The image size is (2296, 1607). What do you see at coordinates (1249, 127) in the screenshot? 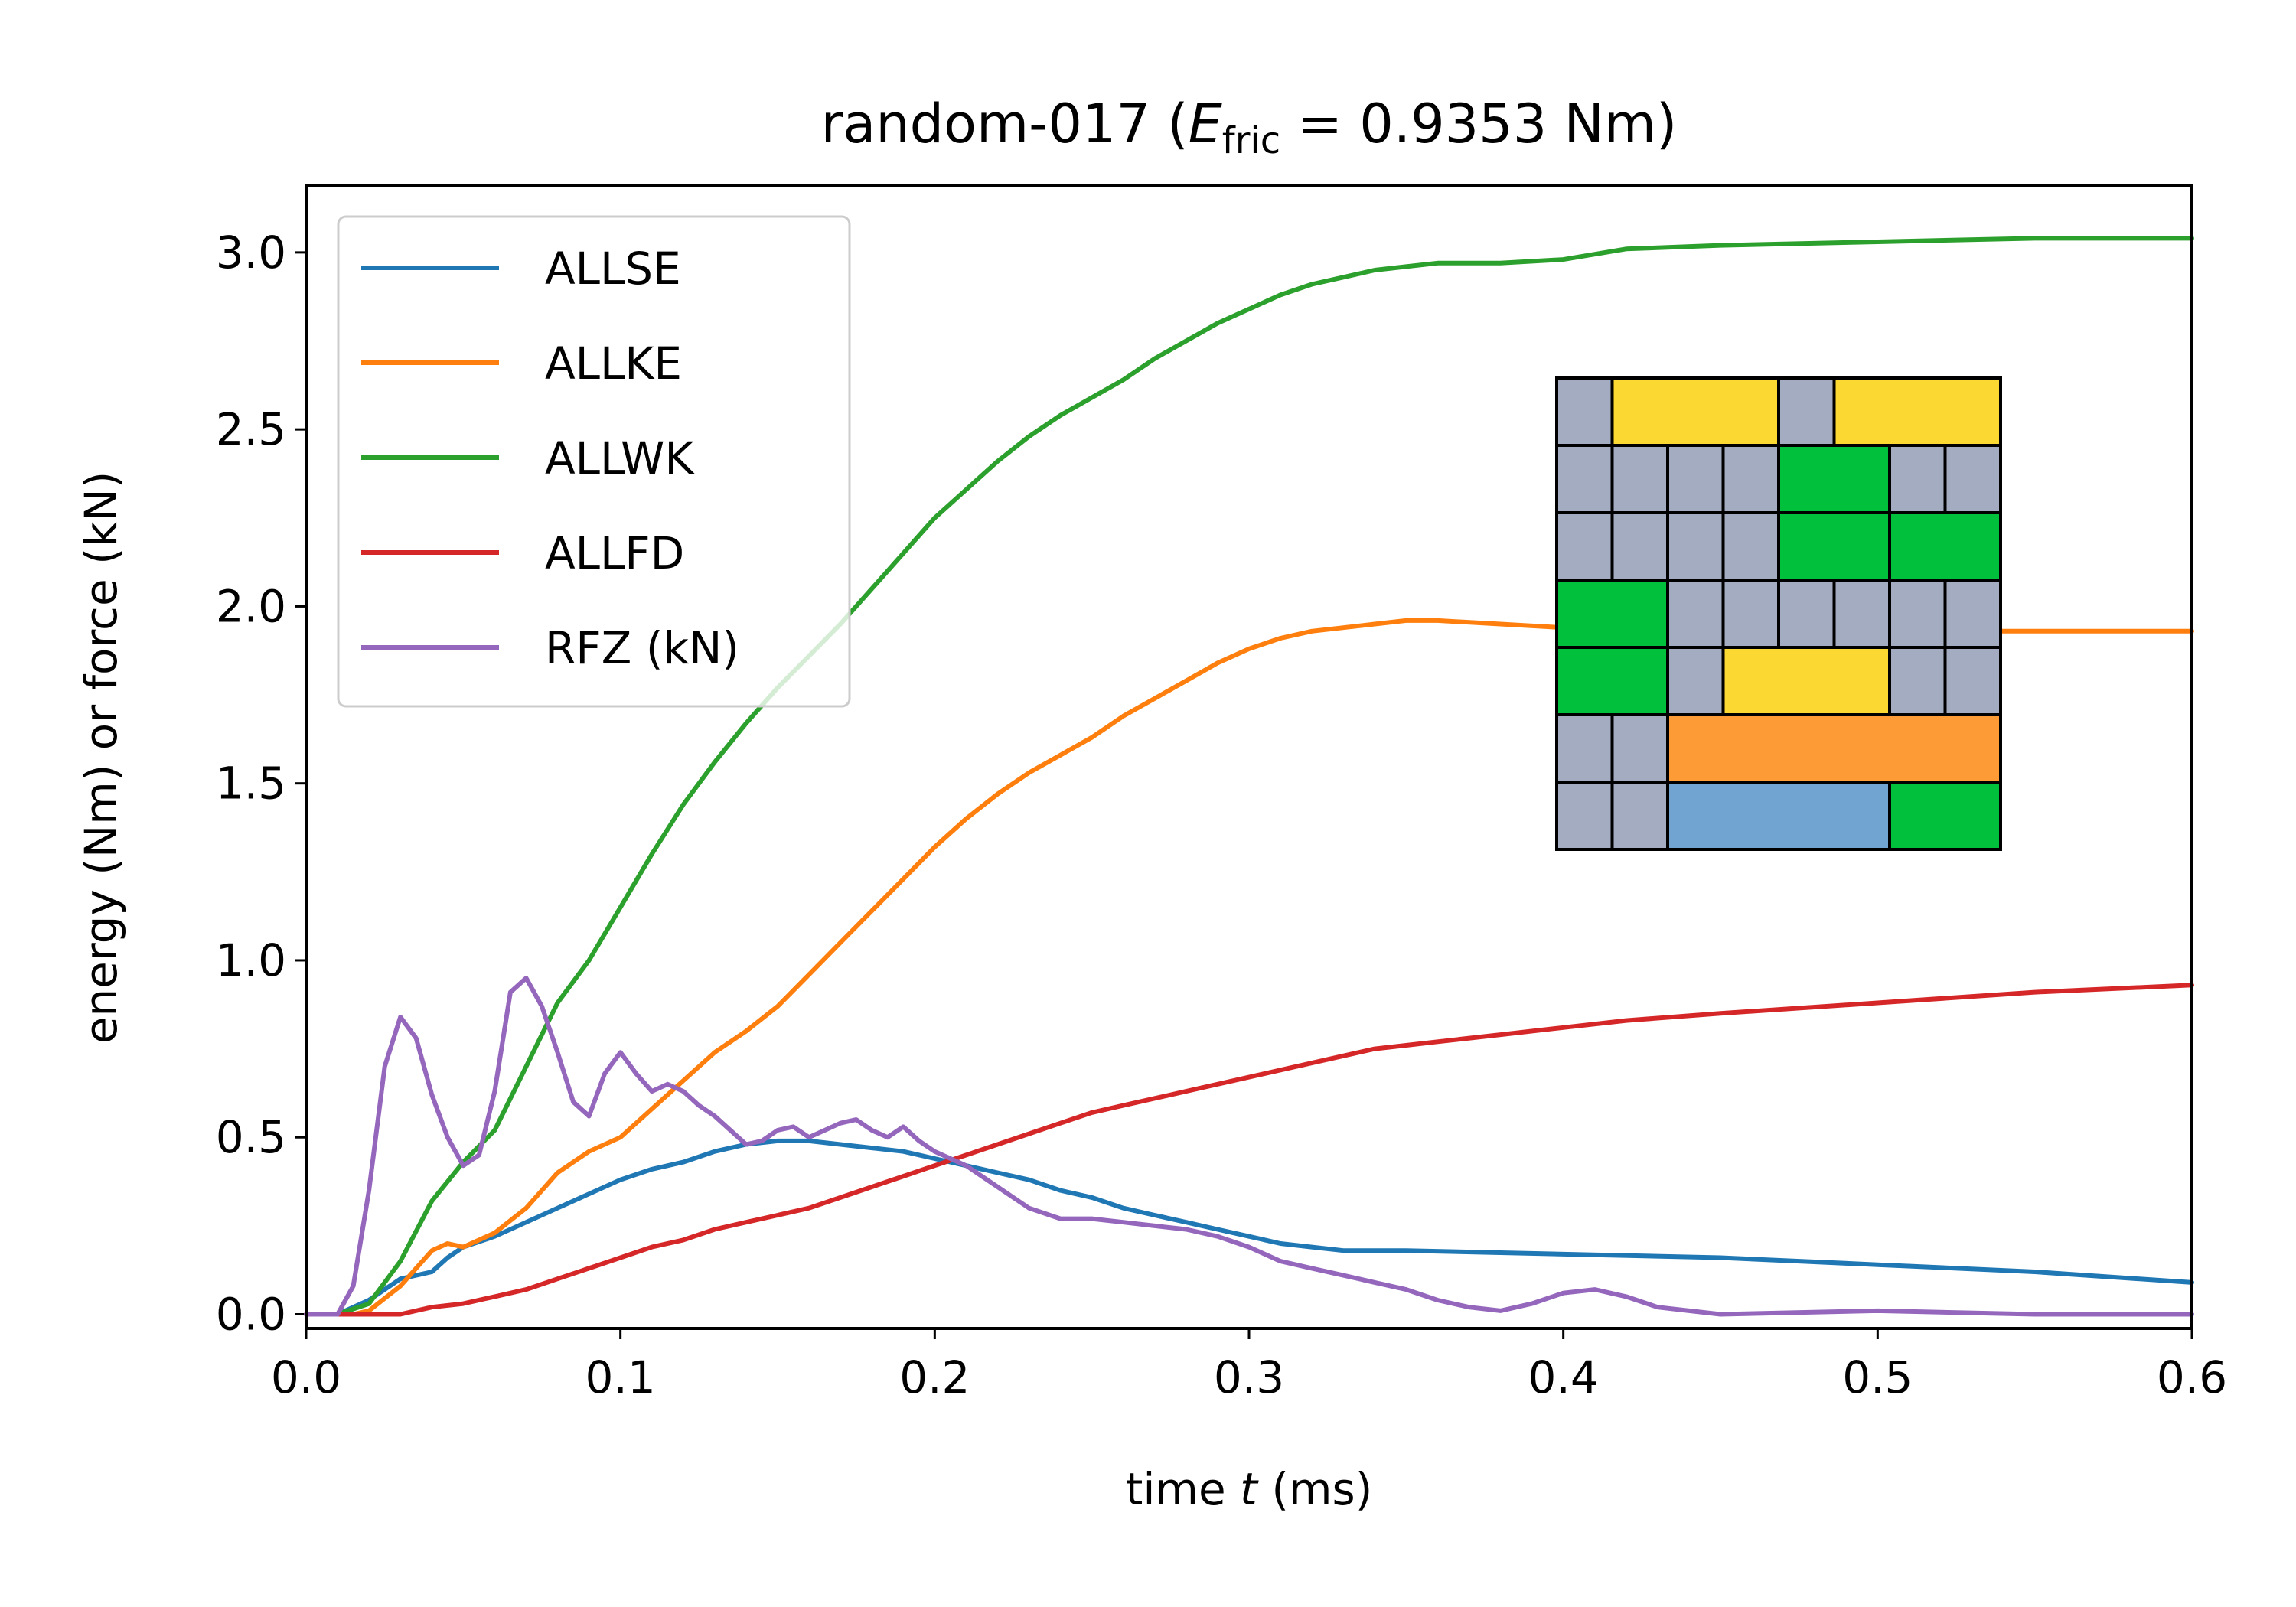
I see `chart-title: random-017 (Efric = 0.9353 Nm)` at bounding box center [1249, 127].